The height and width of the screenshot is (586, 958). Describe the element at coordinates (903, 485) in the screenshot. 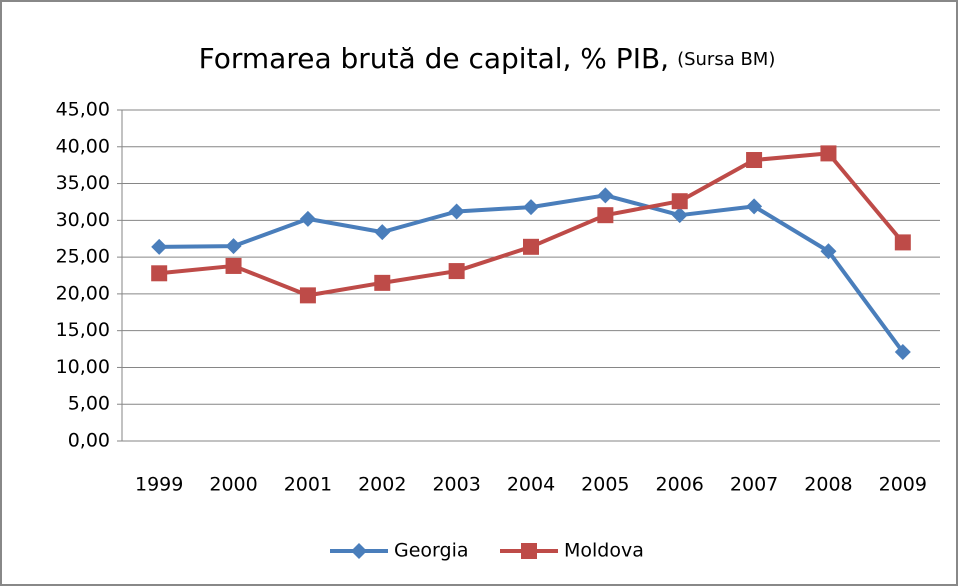

I see `x-tick-label: 2009` at that location.